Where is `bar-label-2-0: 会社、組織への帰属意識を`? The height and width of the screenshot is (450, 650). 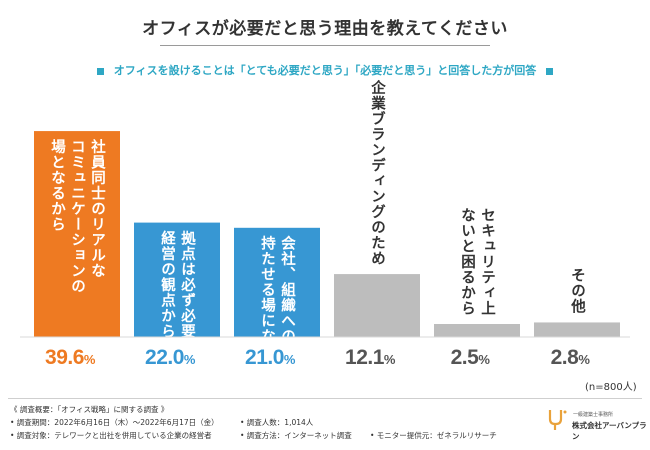
bar-label-2-0: 会社、組織への帰属意識を is located at coordinates (287, 328).